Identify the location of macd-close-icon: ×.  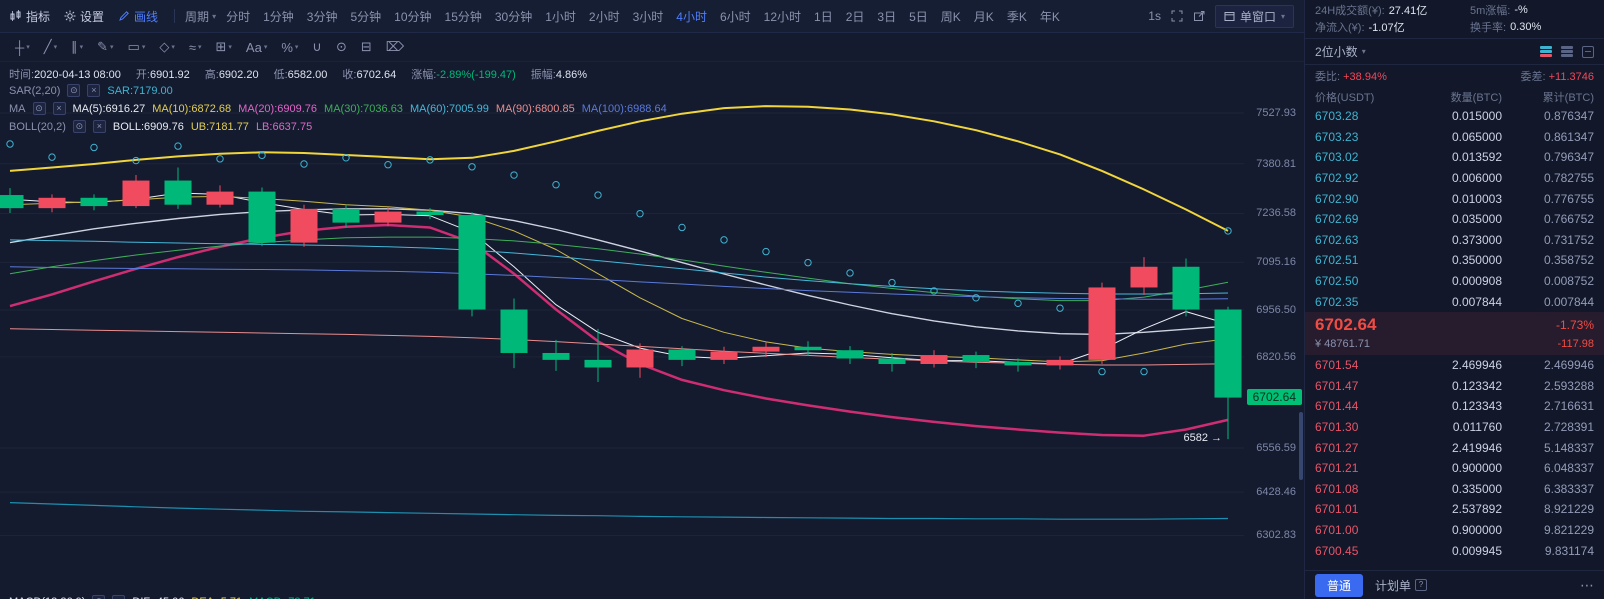
(119, 597).